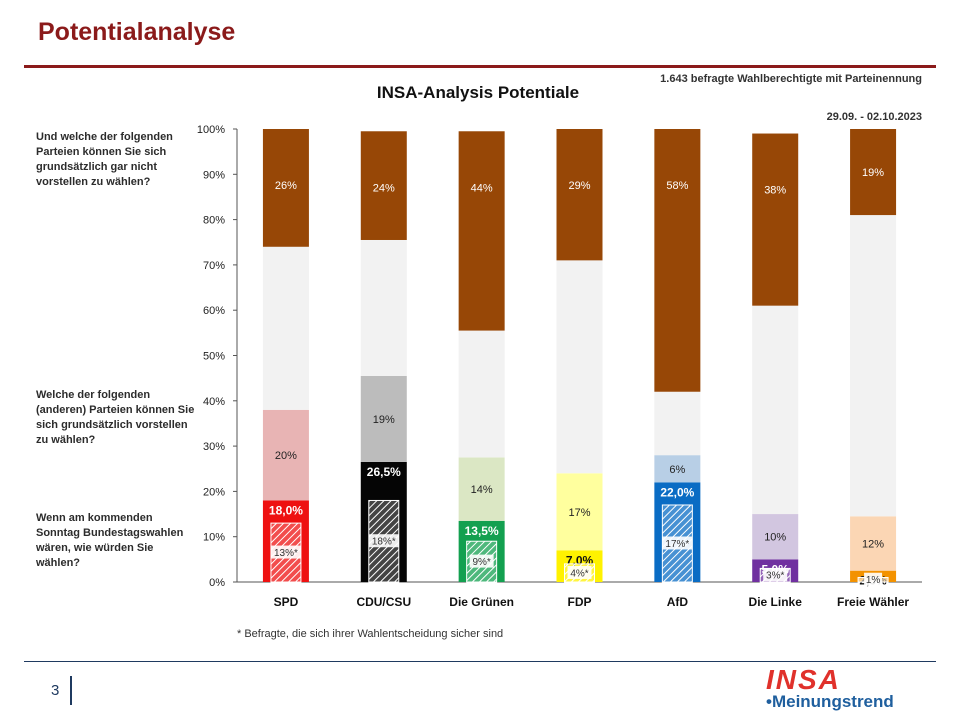  What do you see at coordinates (214, 266) in the screenshot?
I see `y-tick-label: 70%` at bounding box center [214, 266].